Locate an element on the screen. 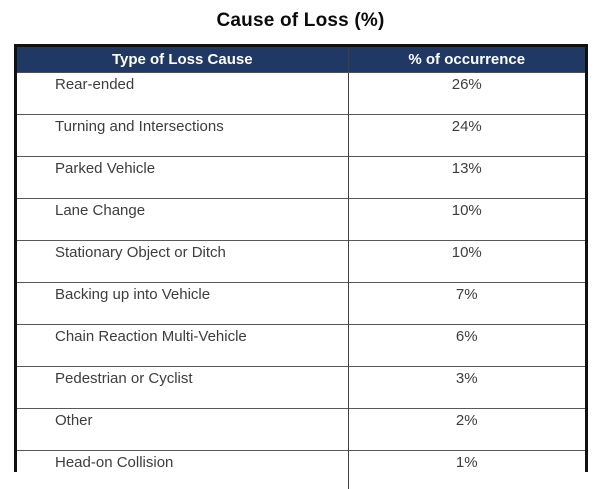 The height and width of the screenshot is (489, 601). table-row: Chain Reaction Multi-Vehicle 6% is located at coordinates (301, 345).